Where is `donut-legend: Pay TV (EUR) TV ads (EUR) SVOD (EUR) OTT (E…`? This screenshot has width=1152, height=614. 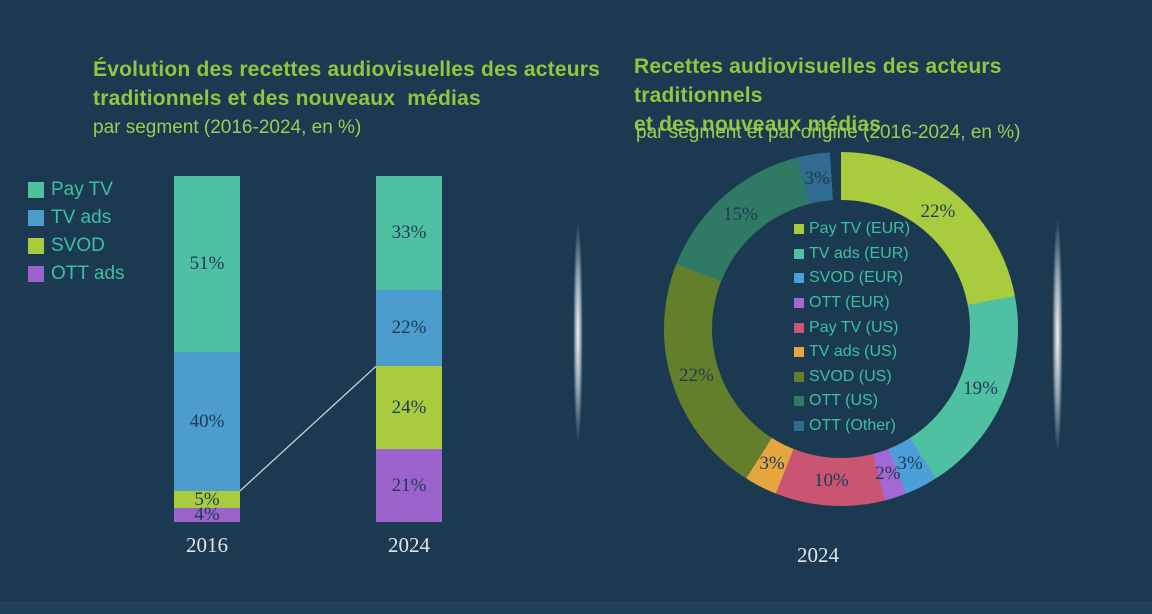
donut-legend: Pay TV (EUR) TV ads (EUR) SVOD (EUR) OTT (E… is located at coordinates (852, 327).